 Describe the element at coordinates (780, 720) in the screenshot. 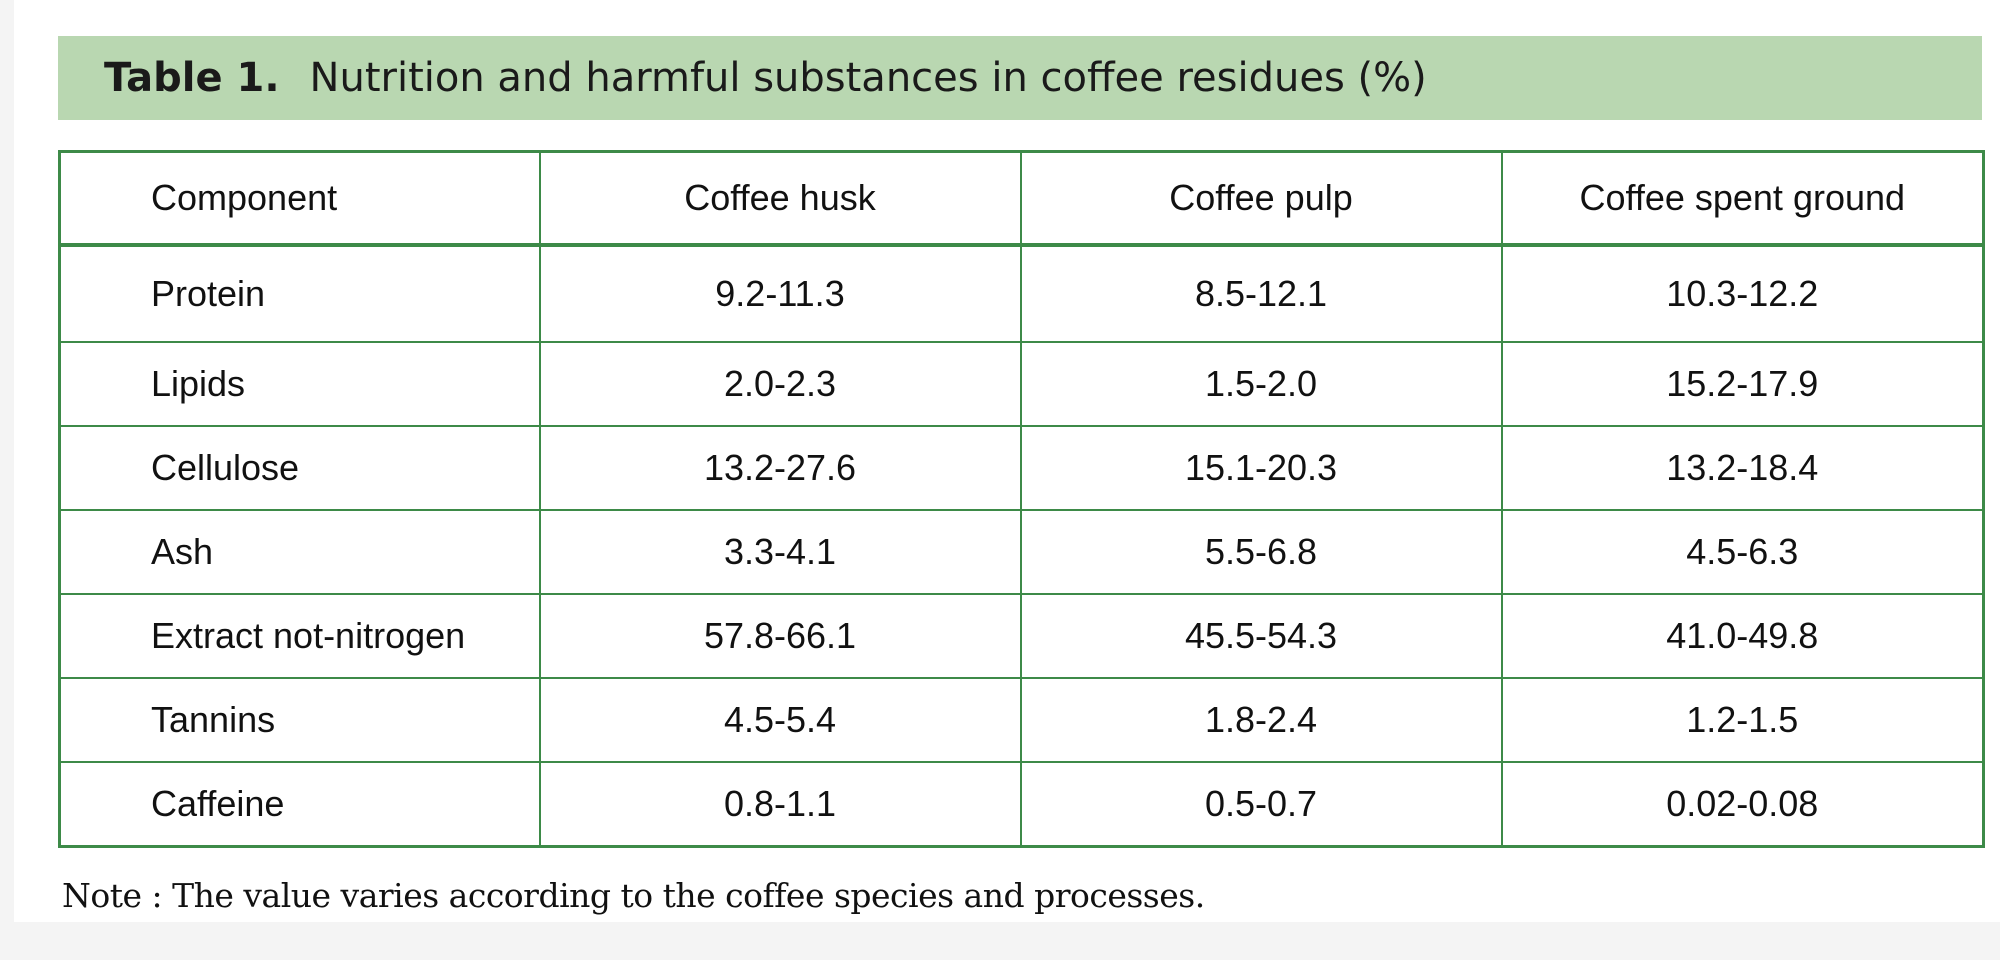

I see `row-coffee-husk-cell: 4.5-5.4` at that location.